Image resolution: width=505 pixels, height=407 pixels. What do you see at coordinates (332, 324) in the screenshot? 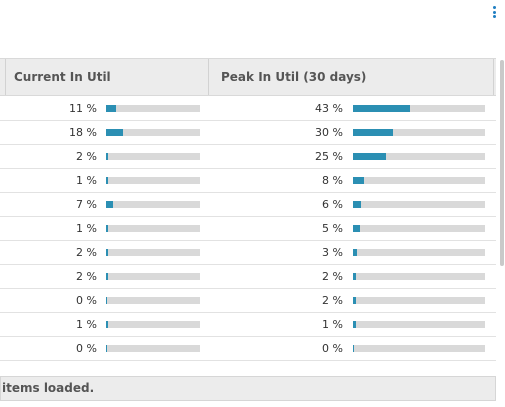
I see `peak-util-value: 1 %` at bounding box center [332, 324].